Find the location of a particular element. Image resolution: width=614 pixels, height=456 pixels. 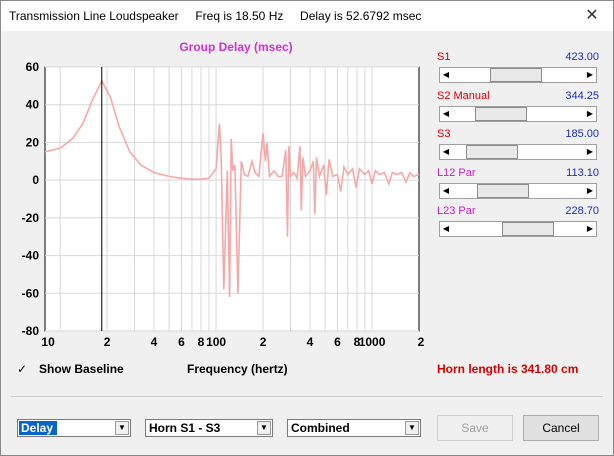

x-axis-label: Frequency (hertz) is located at coordinates (237, 369).